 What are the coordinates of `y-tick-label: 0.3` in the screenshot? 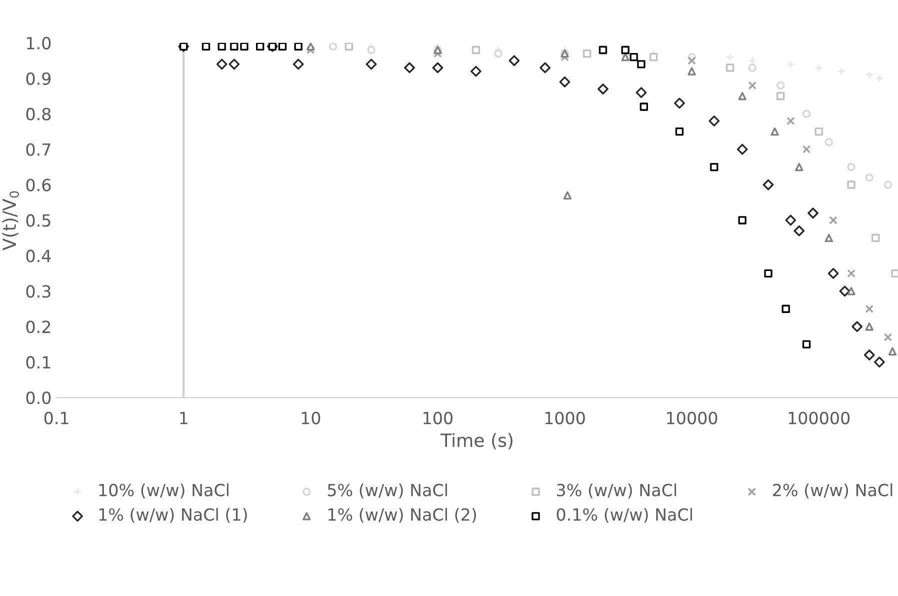 It's located at (38, 291).